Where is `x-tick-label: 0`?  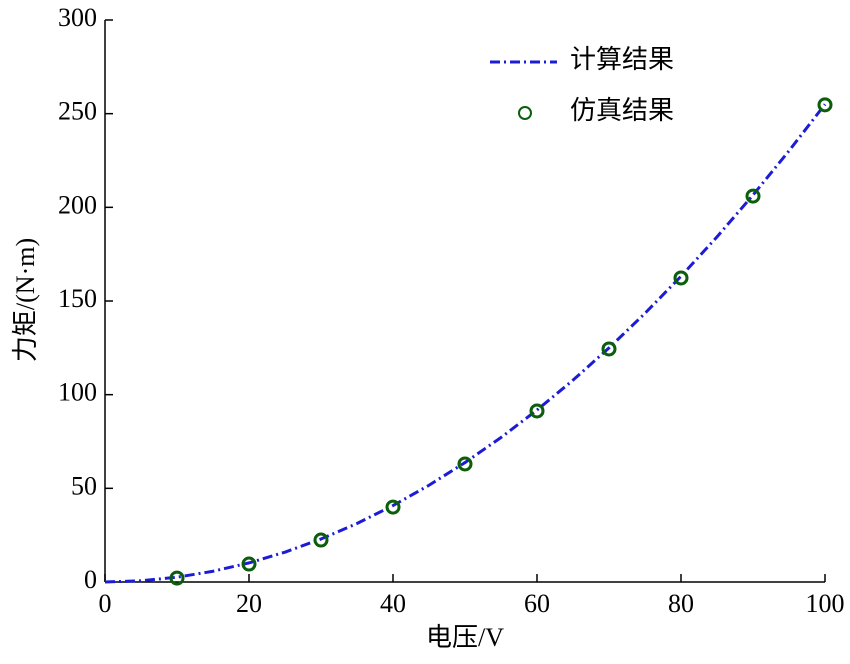 x-tick-label: 0 is located at coordinates (105, 603).